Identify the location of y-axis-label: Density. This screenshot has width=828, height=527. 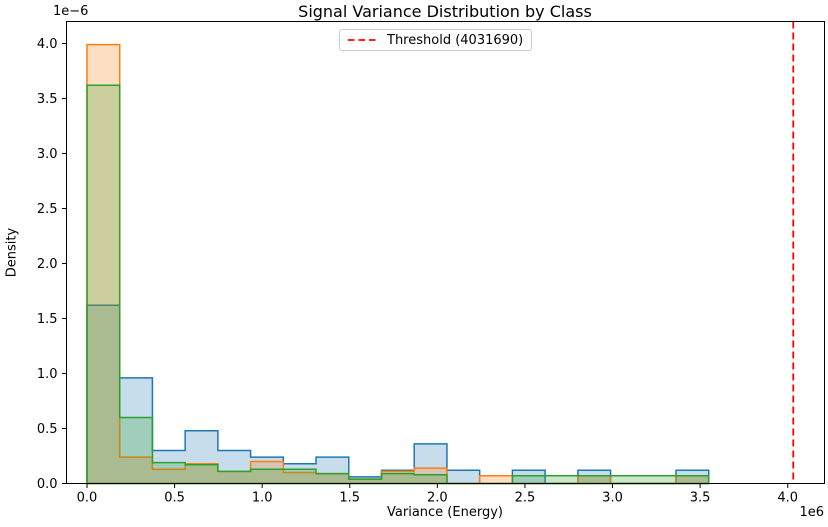
(12, 252).